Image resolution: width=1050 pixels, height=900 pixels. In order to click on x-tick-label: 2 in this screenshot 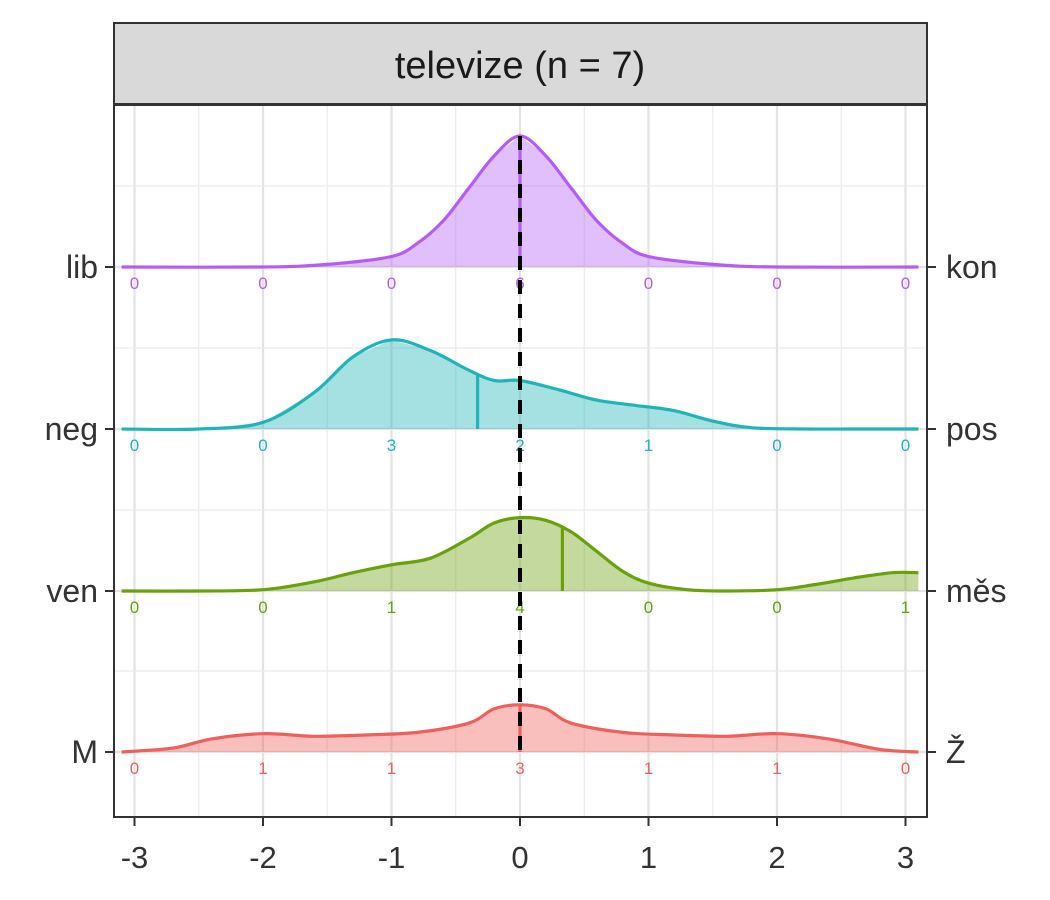, I will do `click(776, 857)`.